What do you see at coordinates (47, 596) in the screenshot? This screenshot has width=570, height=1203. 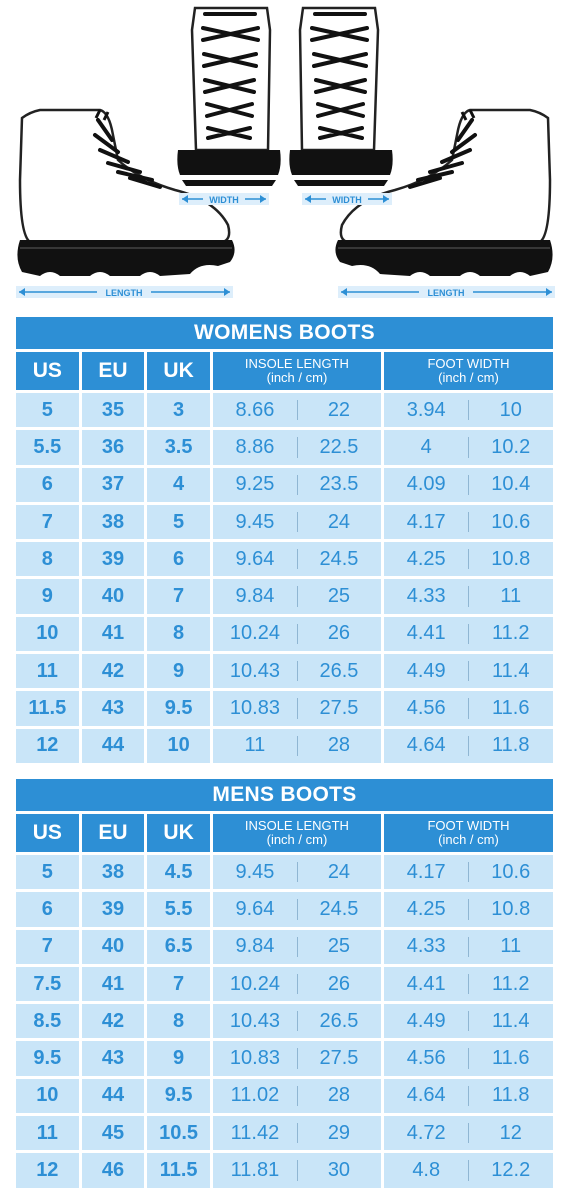 I see `cell-us: 9` at bounding box center [47, 596].